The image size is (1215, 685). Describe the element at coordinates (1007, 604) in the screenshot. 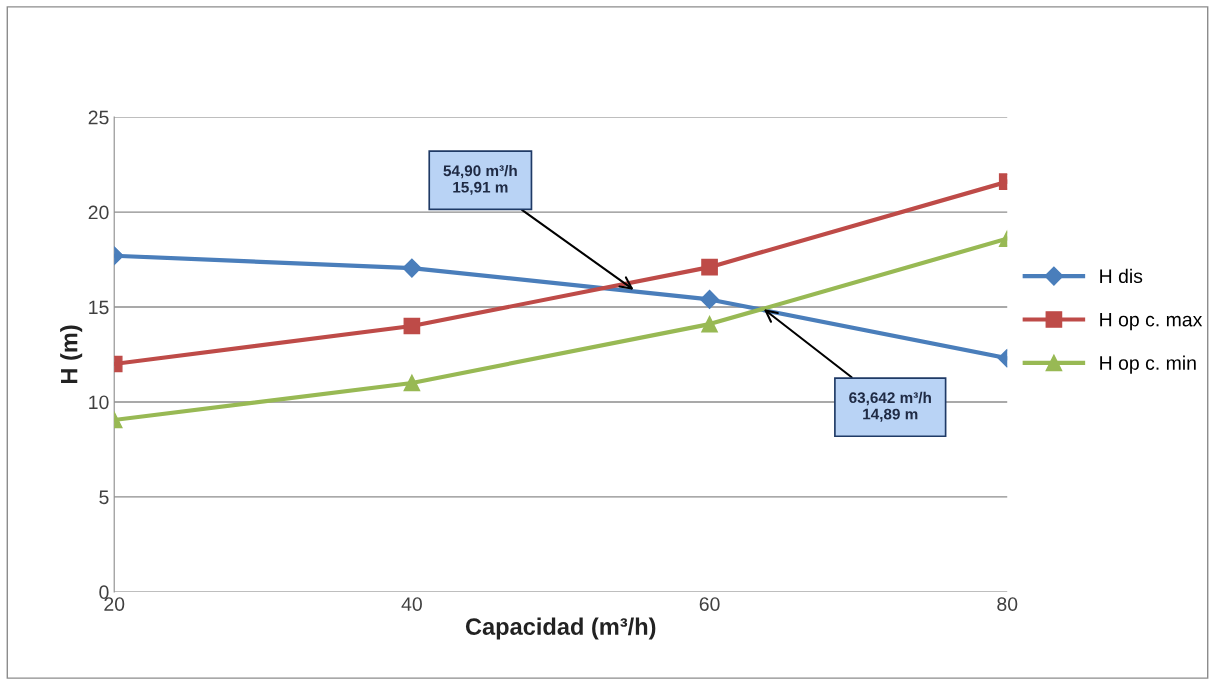

I see `x-tick-label: 80` at that location.